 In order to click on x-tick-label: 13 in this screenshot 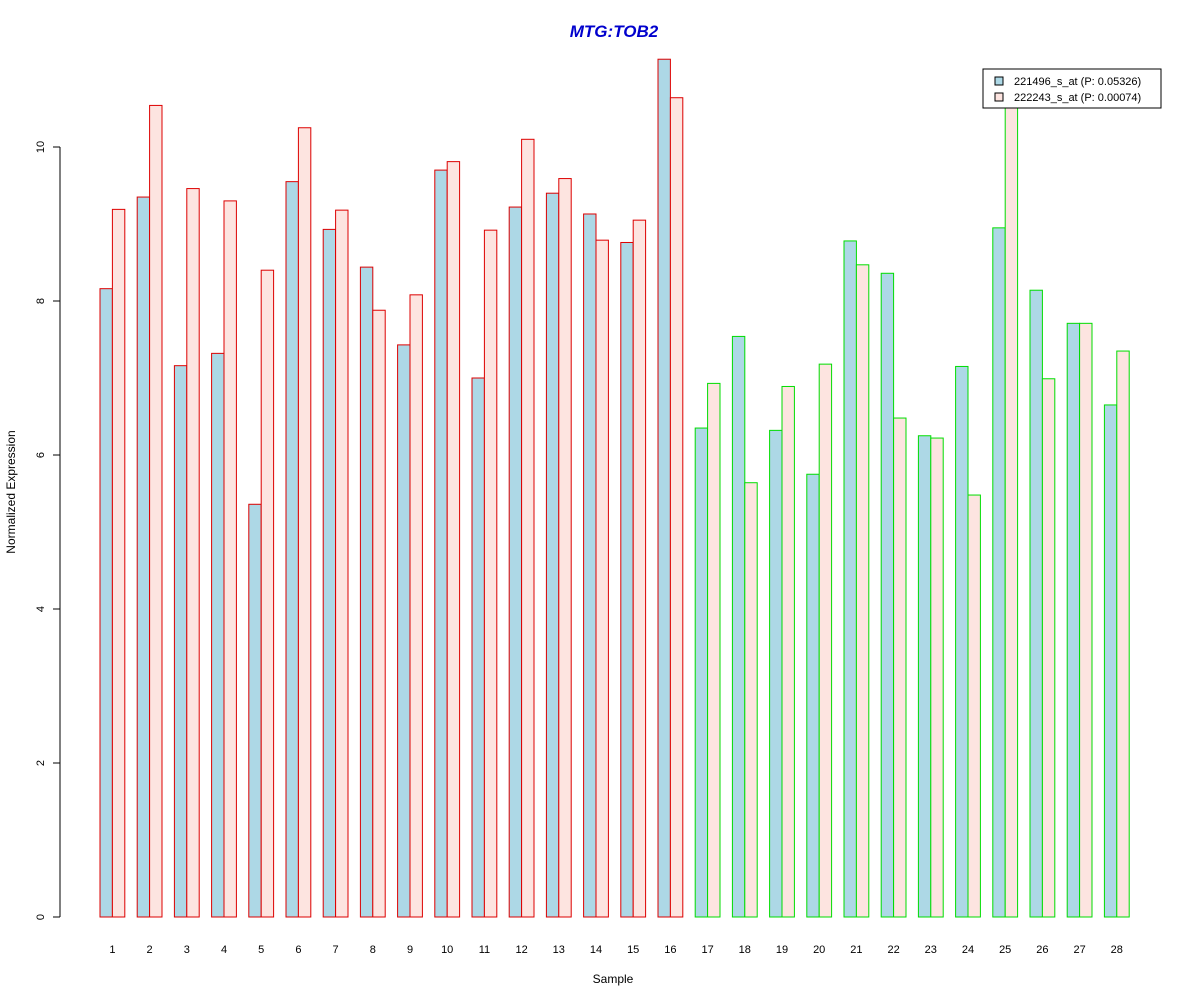, I will do `click(559, 950)`.